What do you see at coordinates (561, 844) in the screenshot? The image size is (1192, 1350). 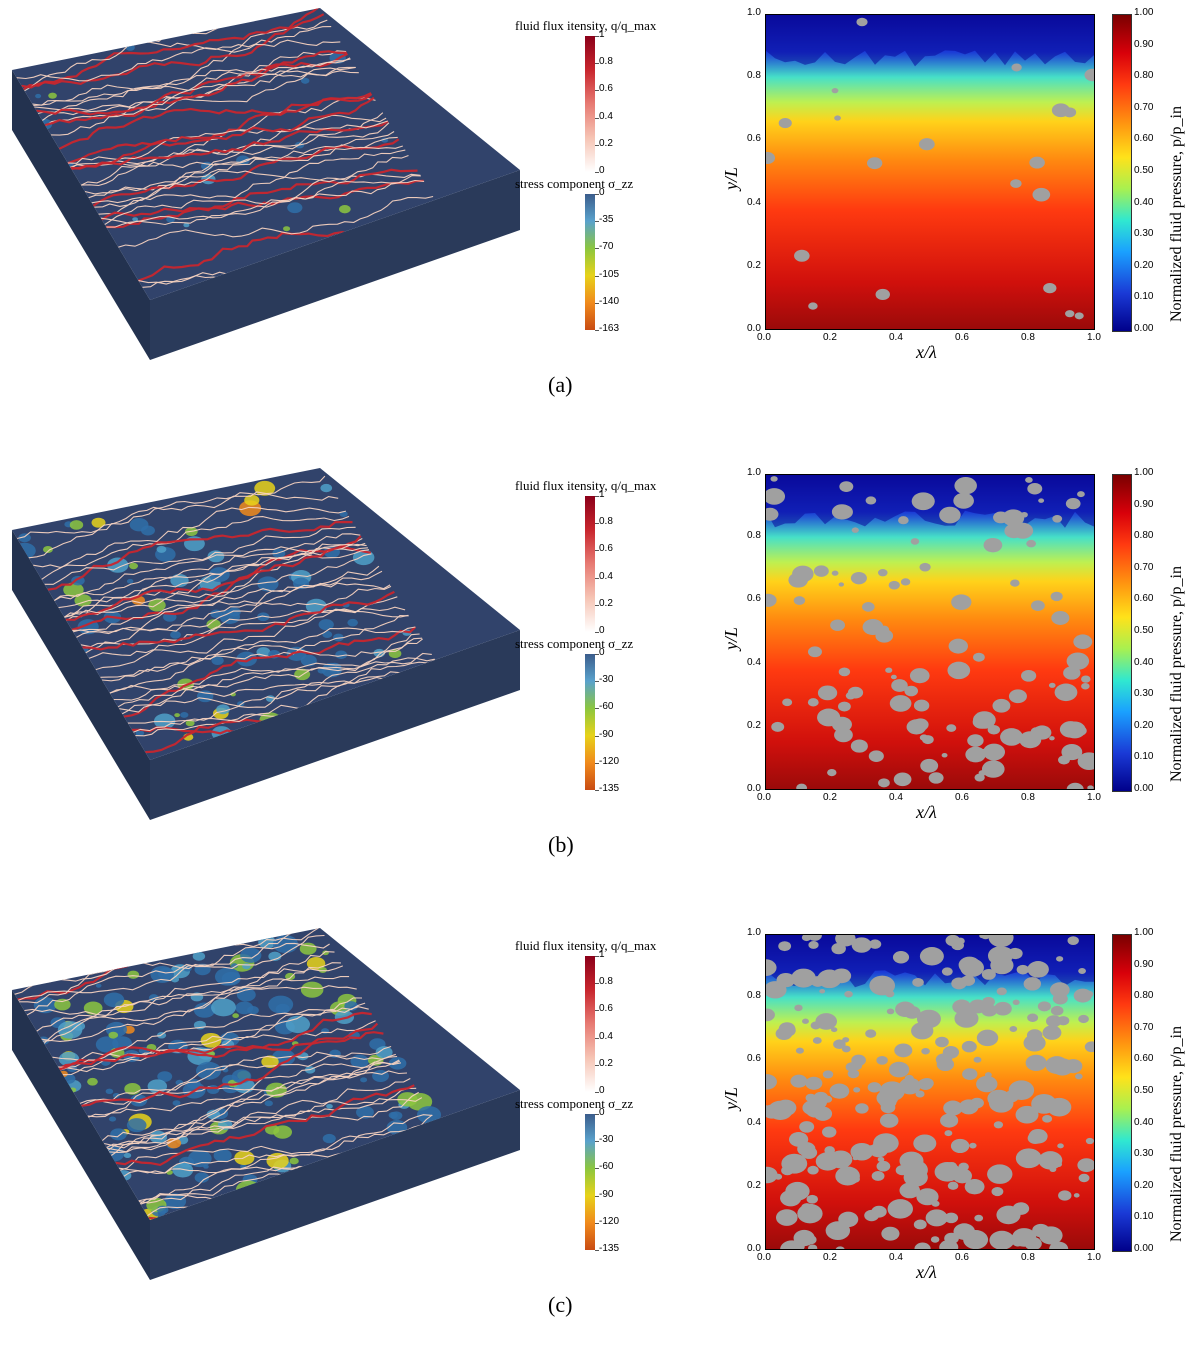 I see `panel-caption: (b)` at bounding box center [561, 844].